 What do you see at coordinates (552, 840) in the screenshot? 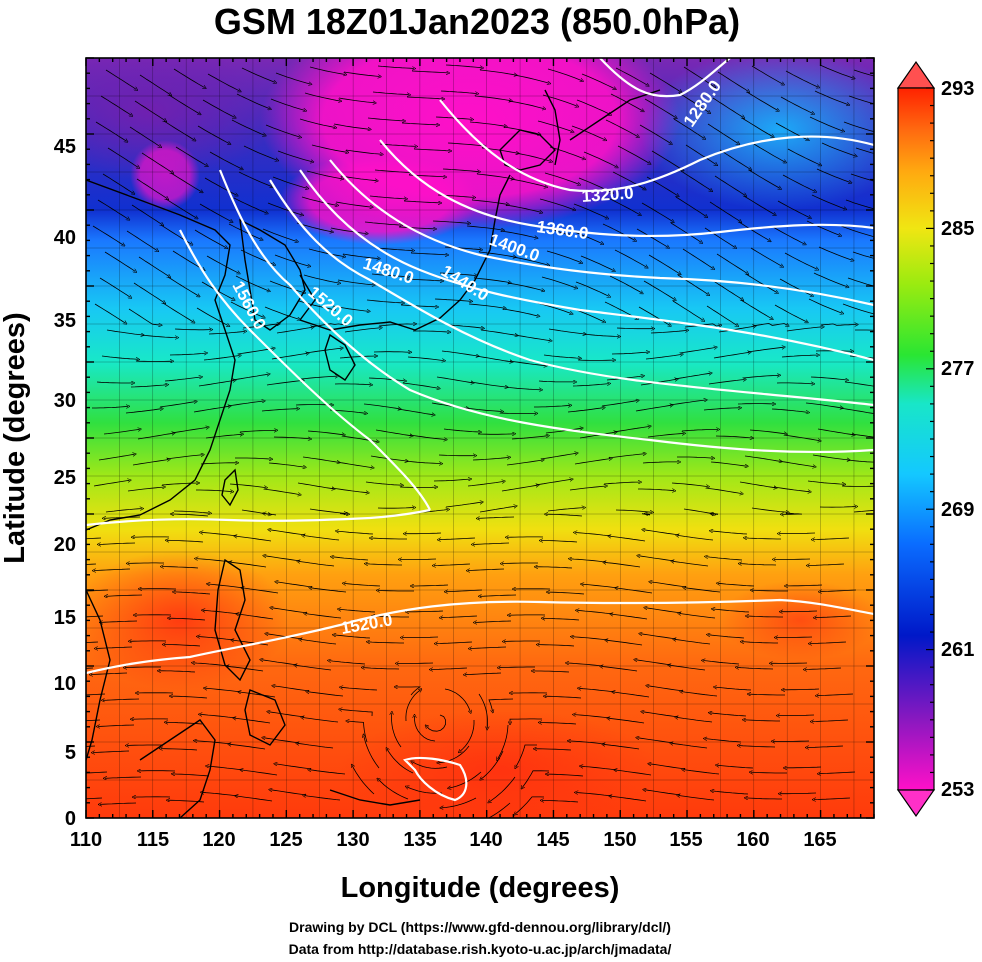
I see `x-tick-label: 145` at bounding box center [552, 840].